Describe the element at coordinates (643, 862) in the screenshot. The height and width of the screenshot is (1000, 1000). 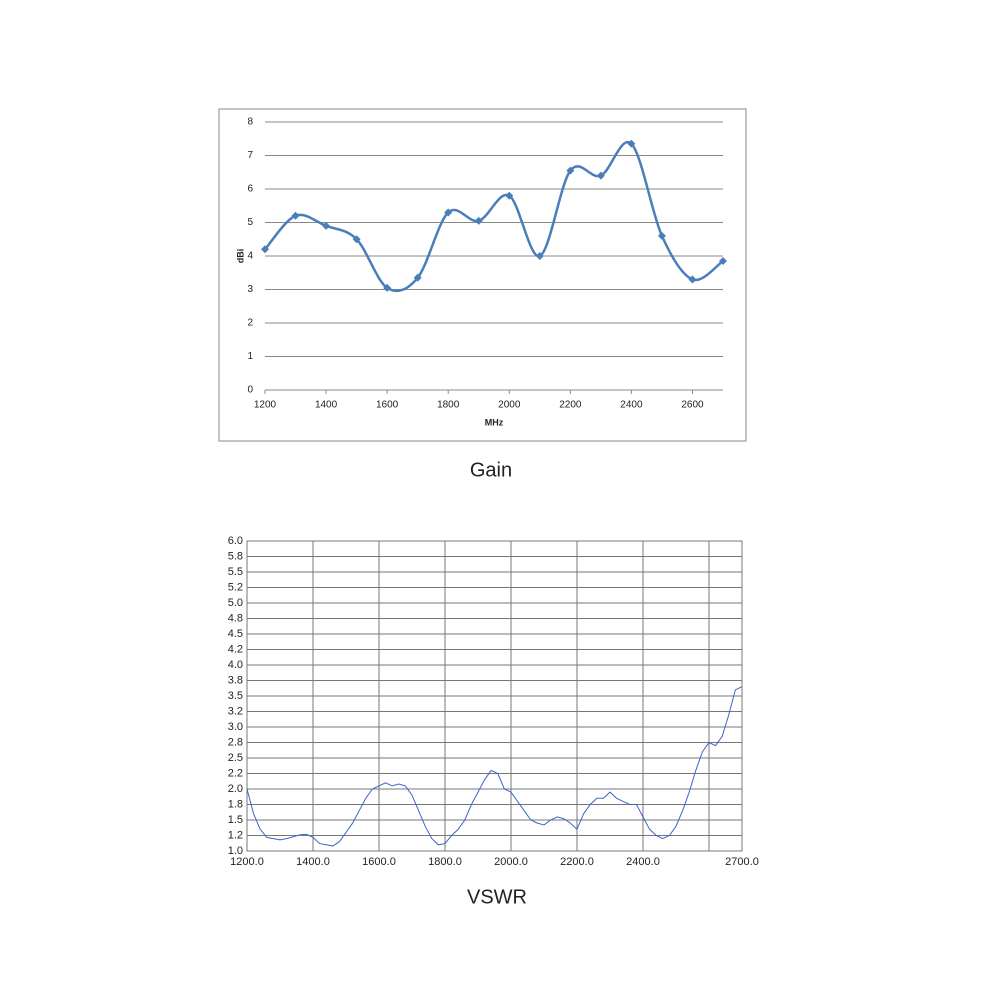
I see `x-tick-label: 2400.0` at that location.